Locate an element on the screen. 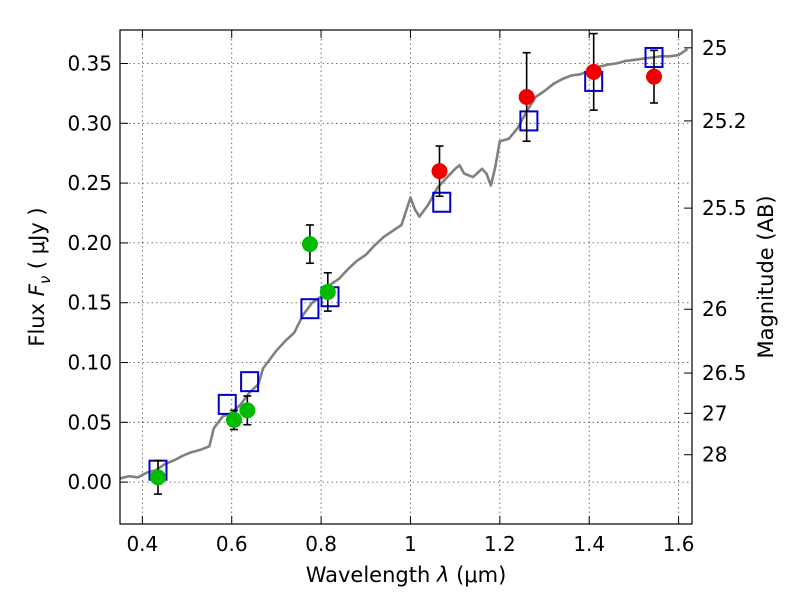  mag-tick-label: 26 is located at coordinates (714, 309).